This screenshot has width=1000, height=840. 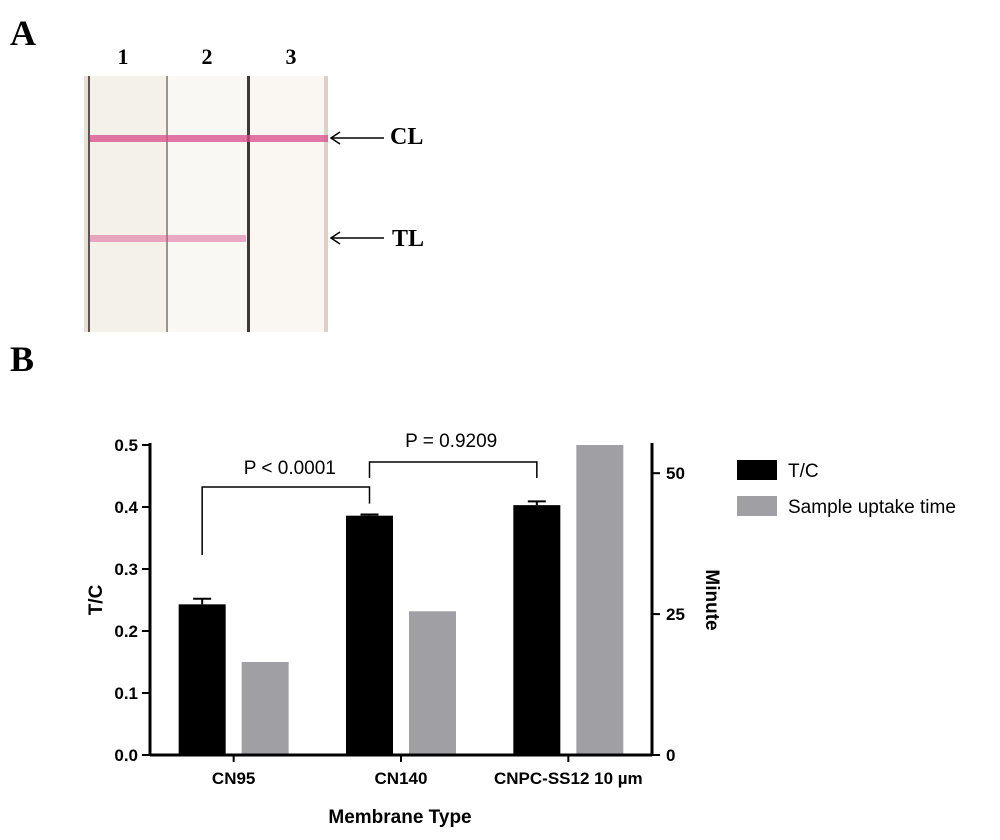 I want to click on panel-a-label: A, so click(x=23, y=33).